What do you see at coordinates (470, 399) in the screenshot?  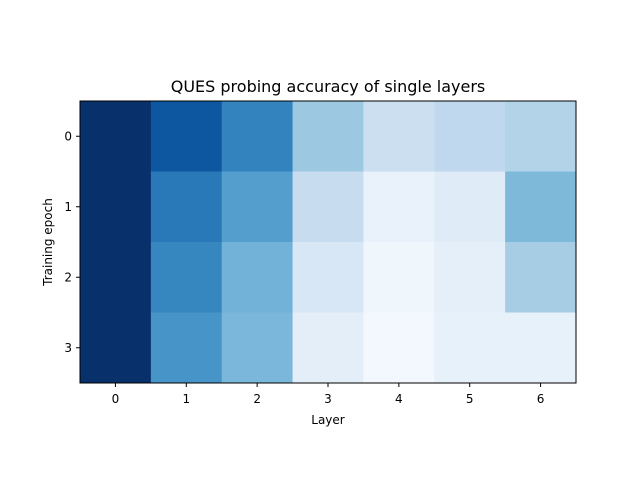 I see `x-tick-label: 5` at bounding box center [470, 399].